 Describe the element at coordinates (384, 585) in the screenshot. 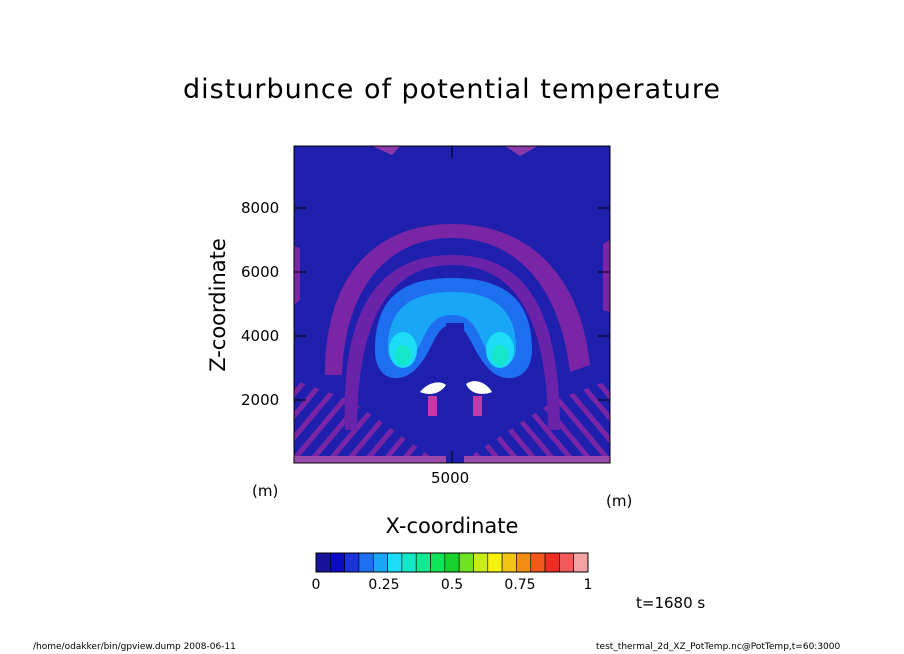

I see `colorbar-tick-0.25: 0.25` at that location.